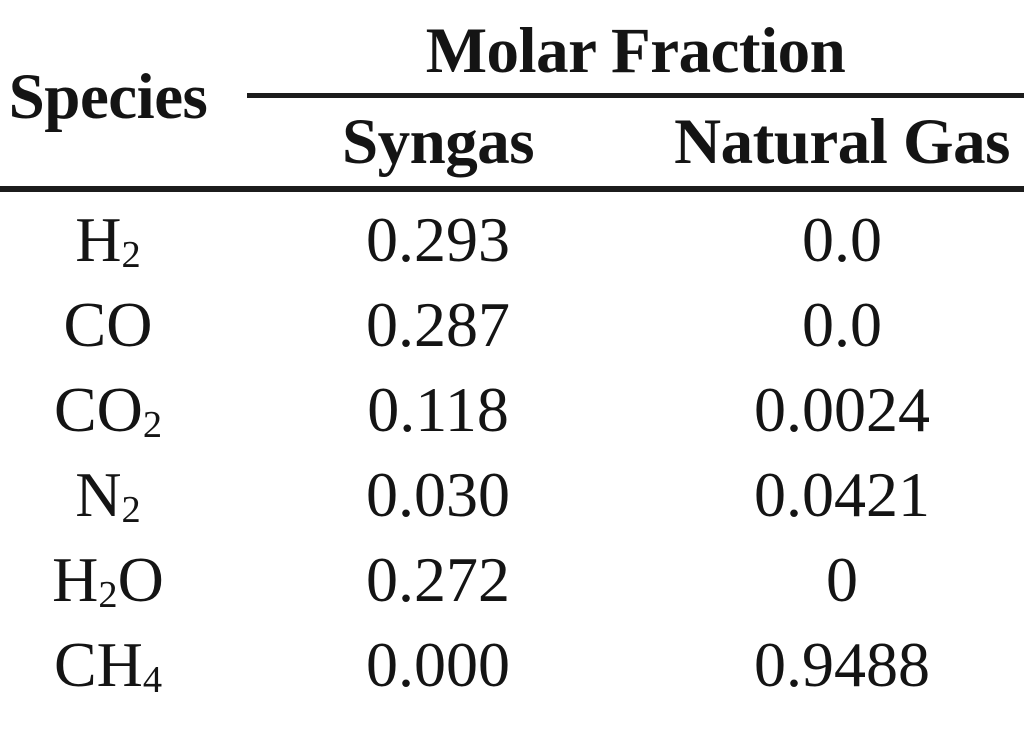 The image size is (1024, 742). I want to click on species-cell: H2, so click(108, 240).